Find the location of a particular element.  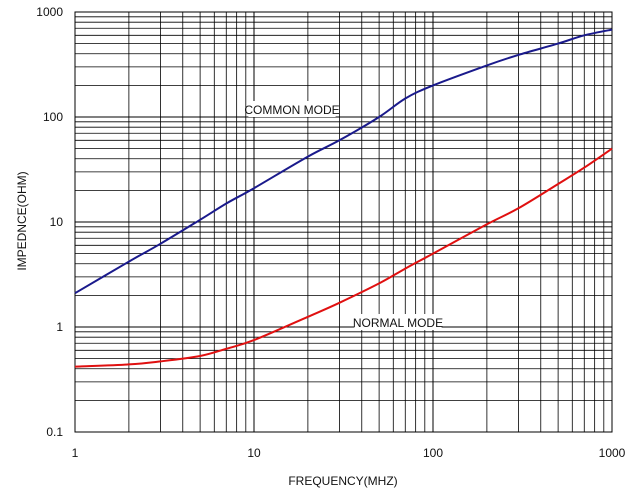

x-tick-label: 1000 is located at coordinates (612, 453).